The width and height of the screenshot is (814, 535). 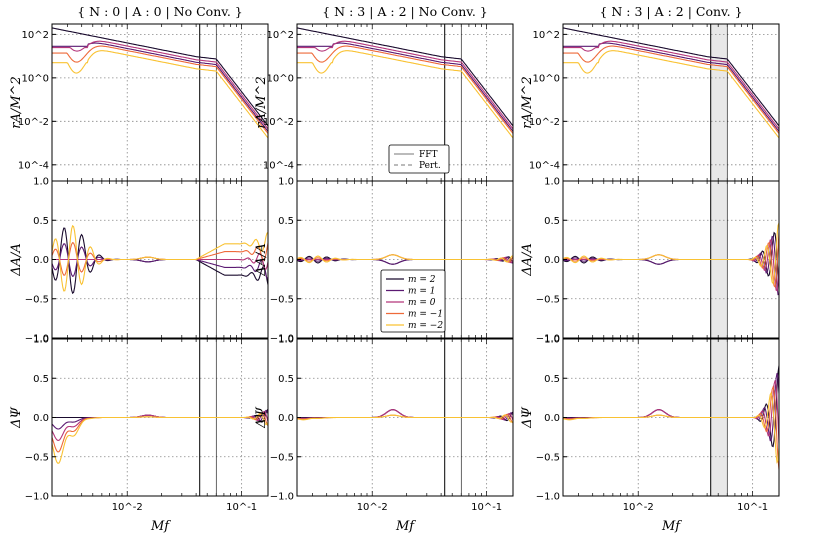 I want to click on shaded-region, so click(x=719, y=102).